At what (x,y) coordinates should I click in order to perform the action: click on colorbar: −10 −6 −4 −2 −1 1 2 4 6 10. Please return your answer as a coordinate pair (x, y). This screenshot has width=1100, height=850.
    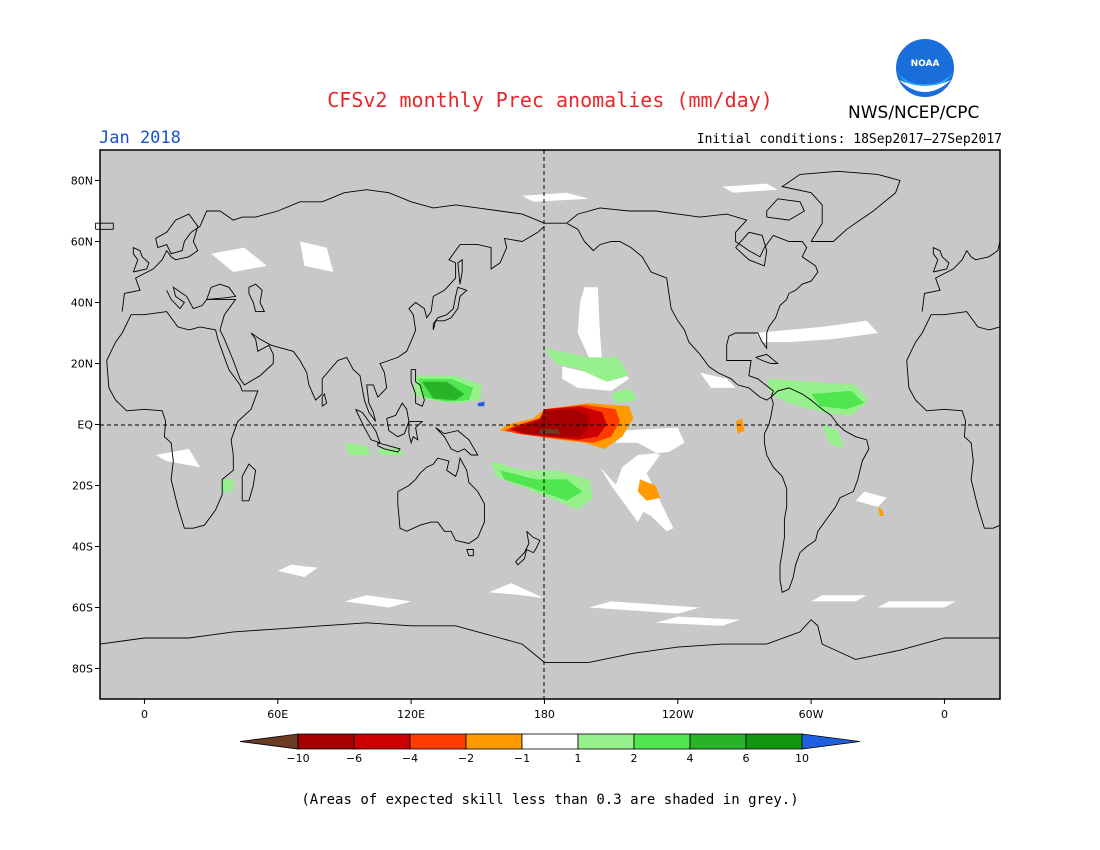
    Looking at the image, I should click on (550, 749).